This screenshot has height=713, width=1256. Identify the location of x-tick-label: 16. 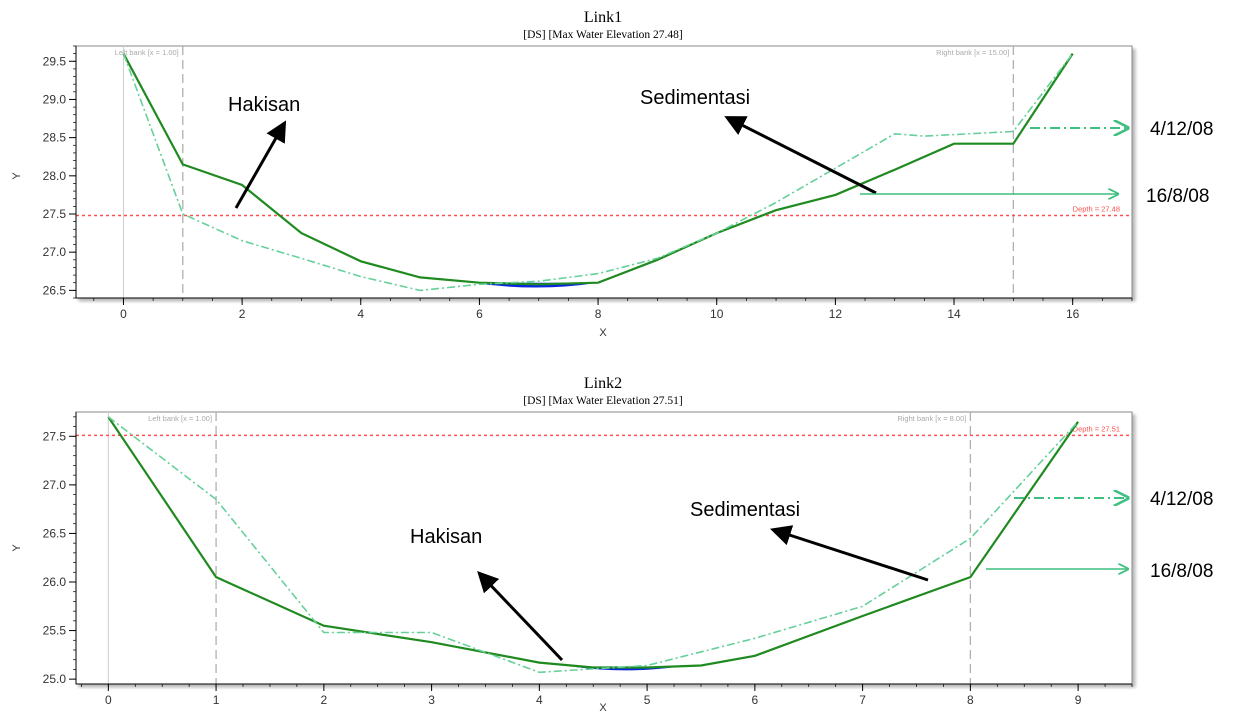
(1073, 314).